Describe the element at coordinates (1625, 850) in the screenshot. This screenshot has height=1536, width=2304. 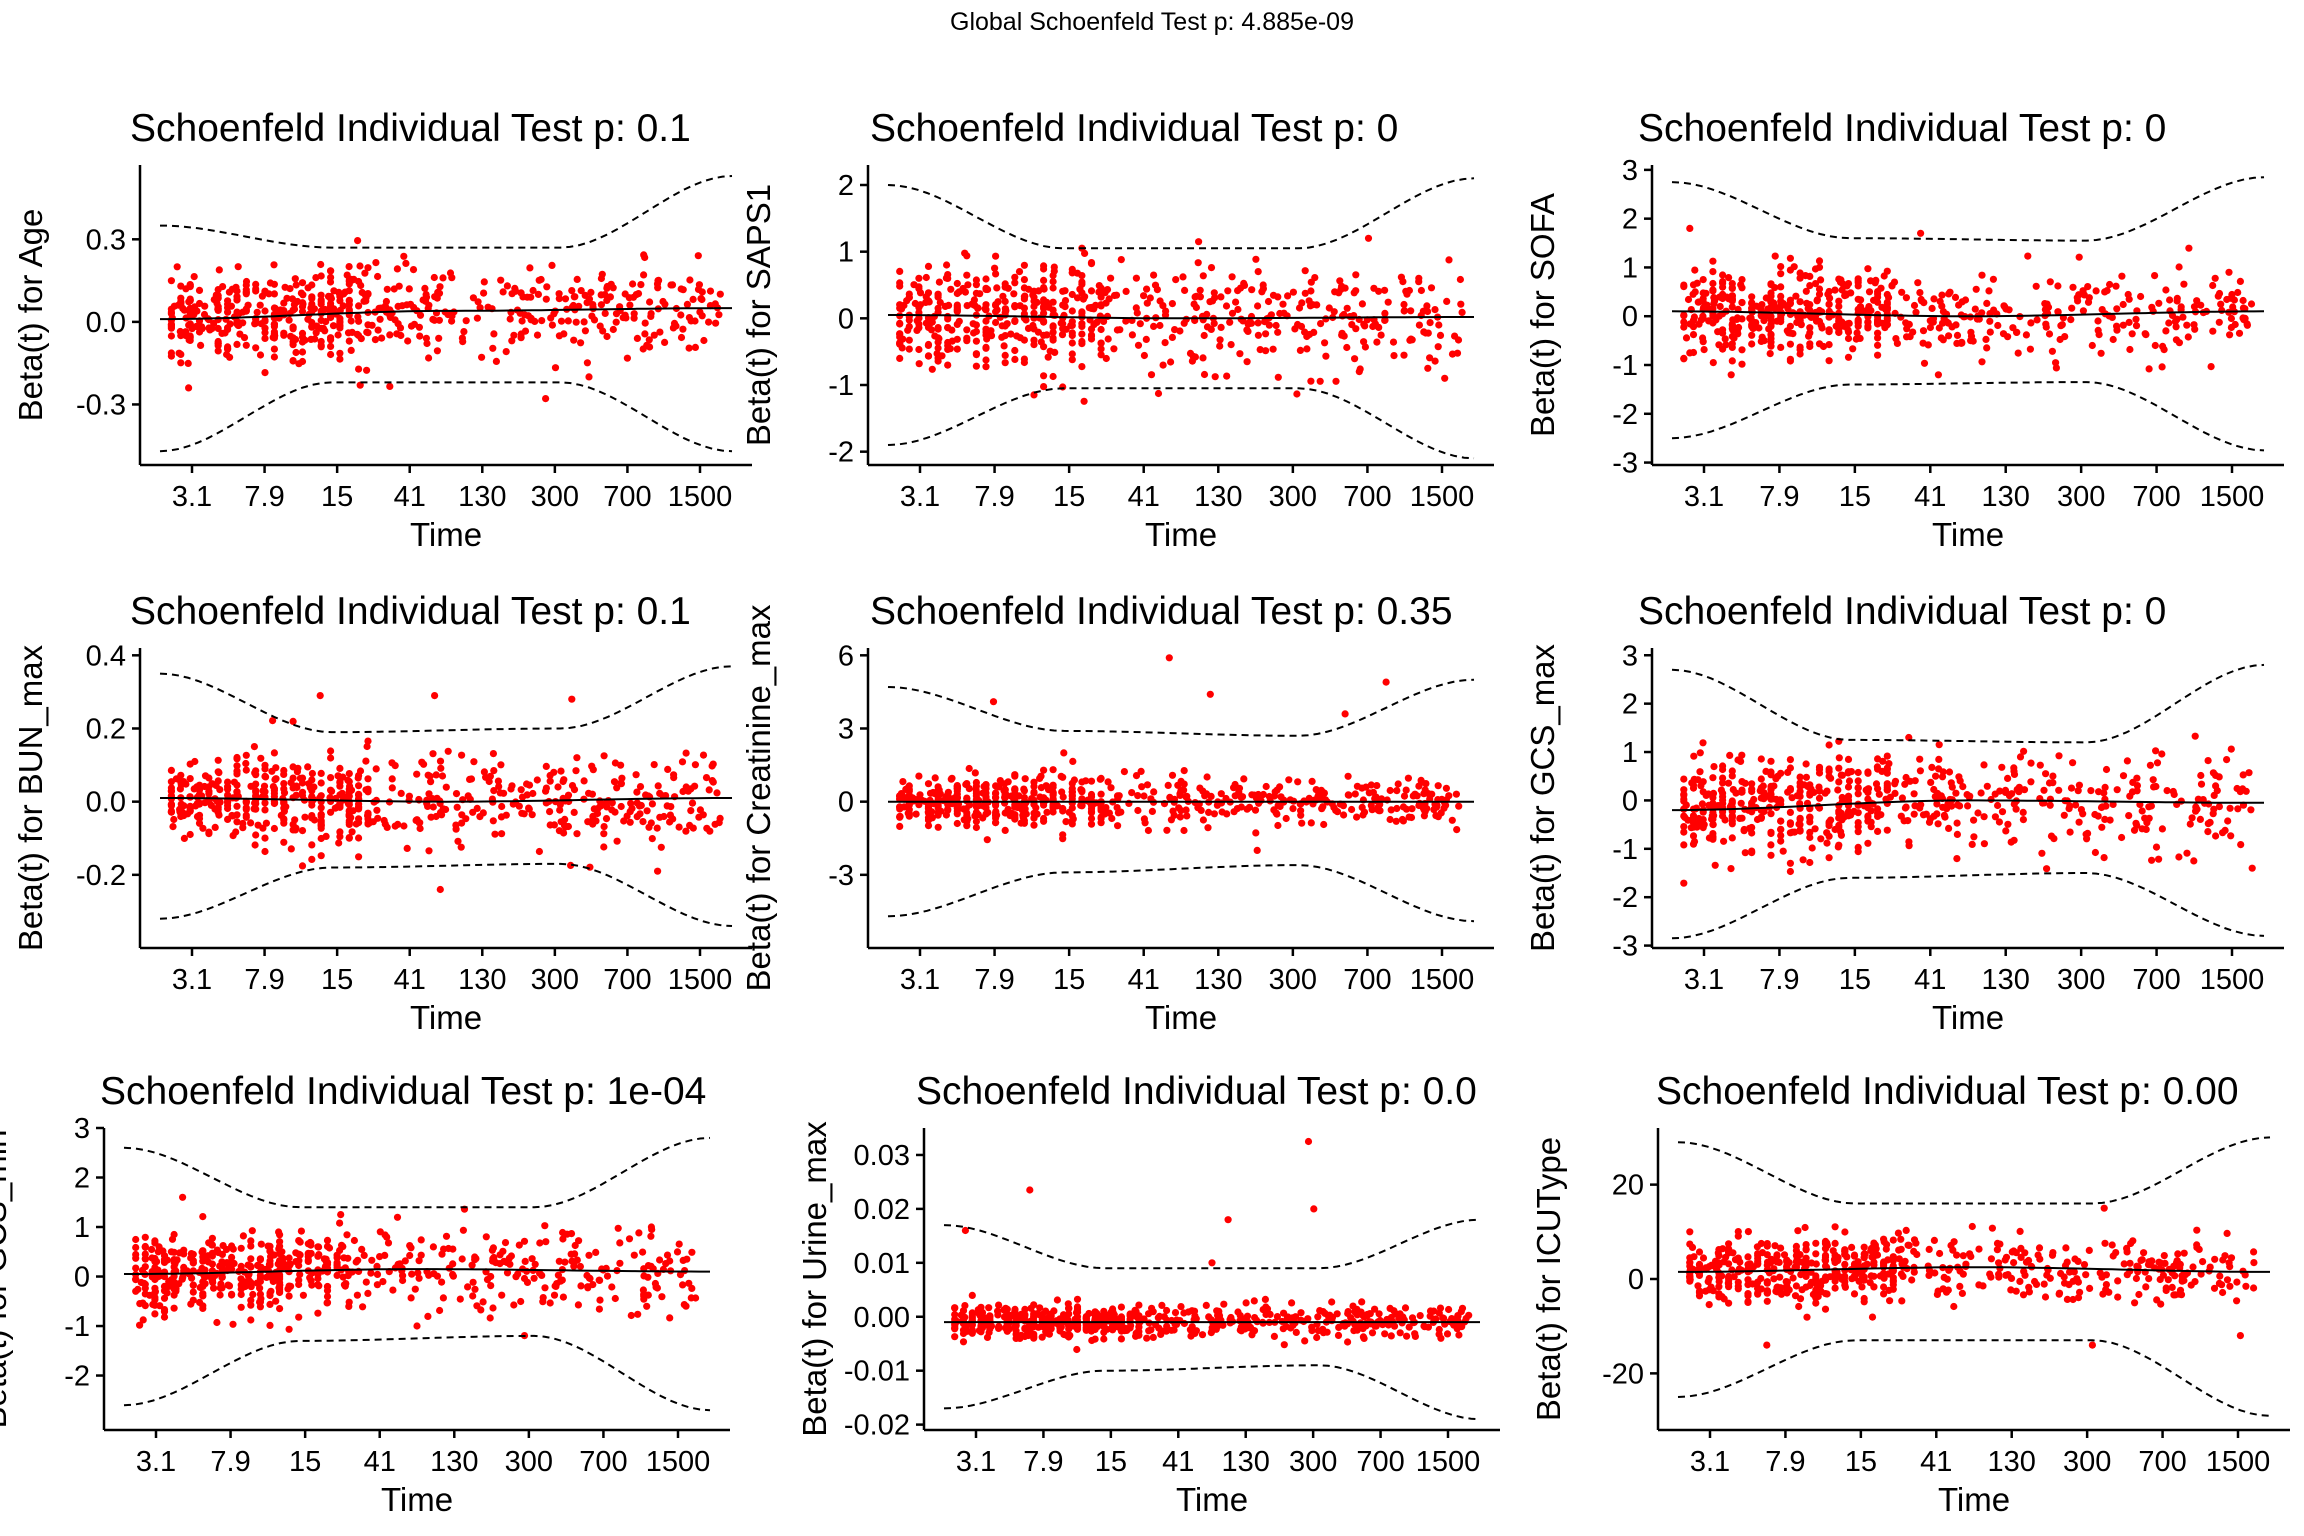
I see `y-tick-label: -1` at that location.